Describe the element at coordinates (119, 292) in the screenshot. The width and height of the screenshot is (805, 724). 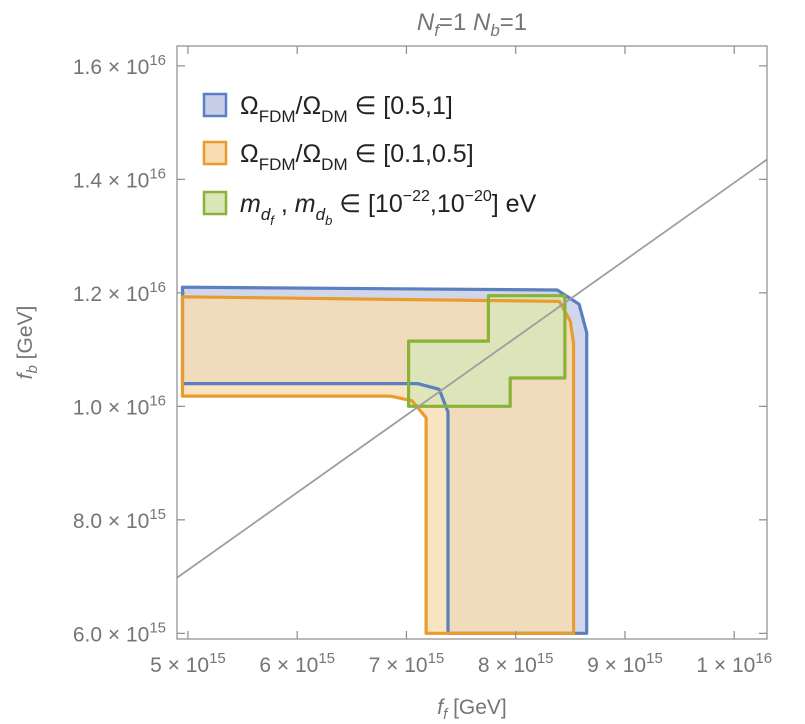
I see `y-tick-label: 1.2 × 10¹⁶` at that location.